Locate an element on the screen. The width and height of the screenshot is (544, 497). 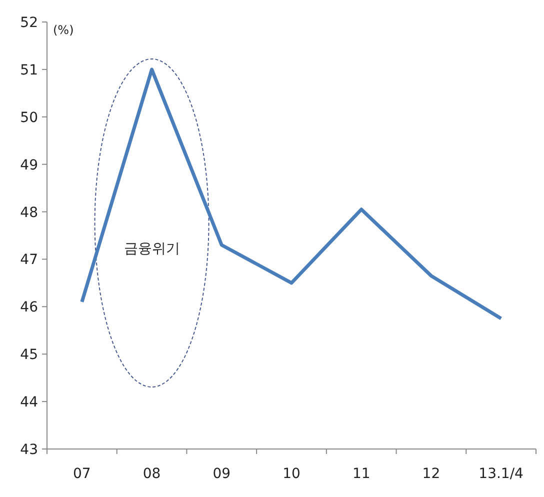
y-tick-label: 49 is located at coordinates (29, 165).